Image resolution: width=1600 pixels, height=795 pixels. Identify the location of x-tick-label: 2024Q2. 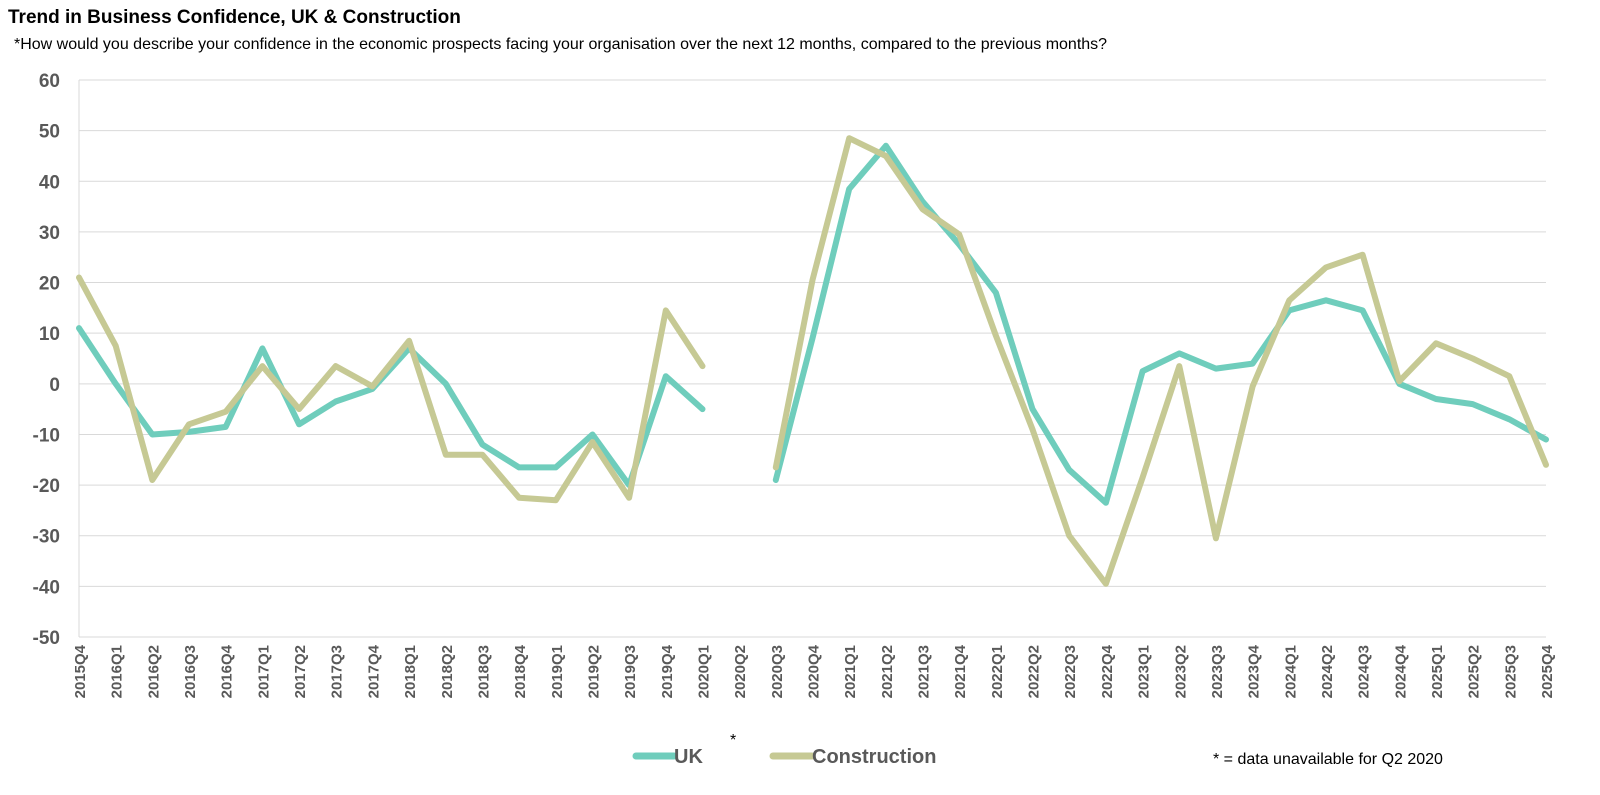
(1327, 671).